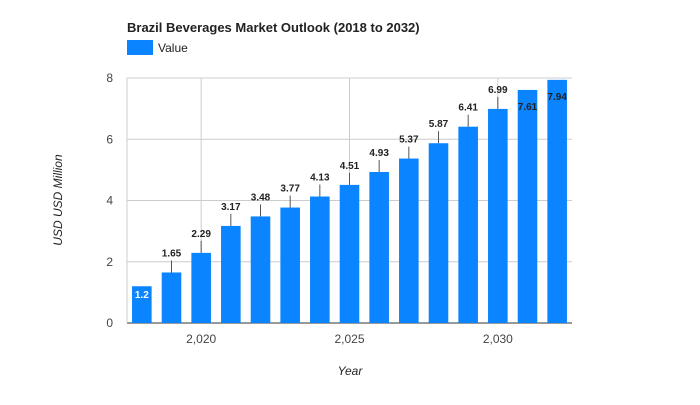  I want to click on y-tick-label: 2, so click(109, 262).